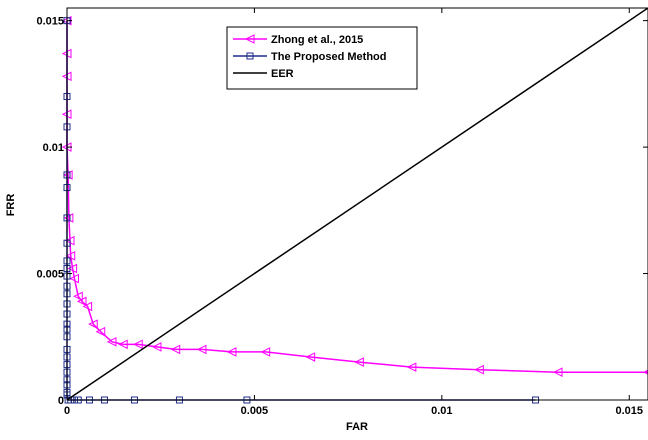 This screenshot has width=648, height=440. What do you see at coordinates (67, 411) in the screenshot?
I see `x-tick-label: 0` at bounding box center [67, 411].